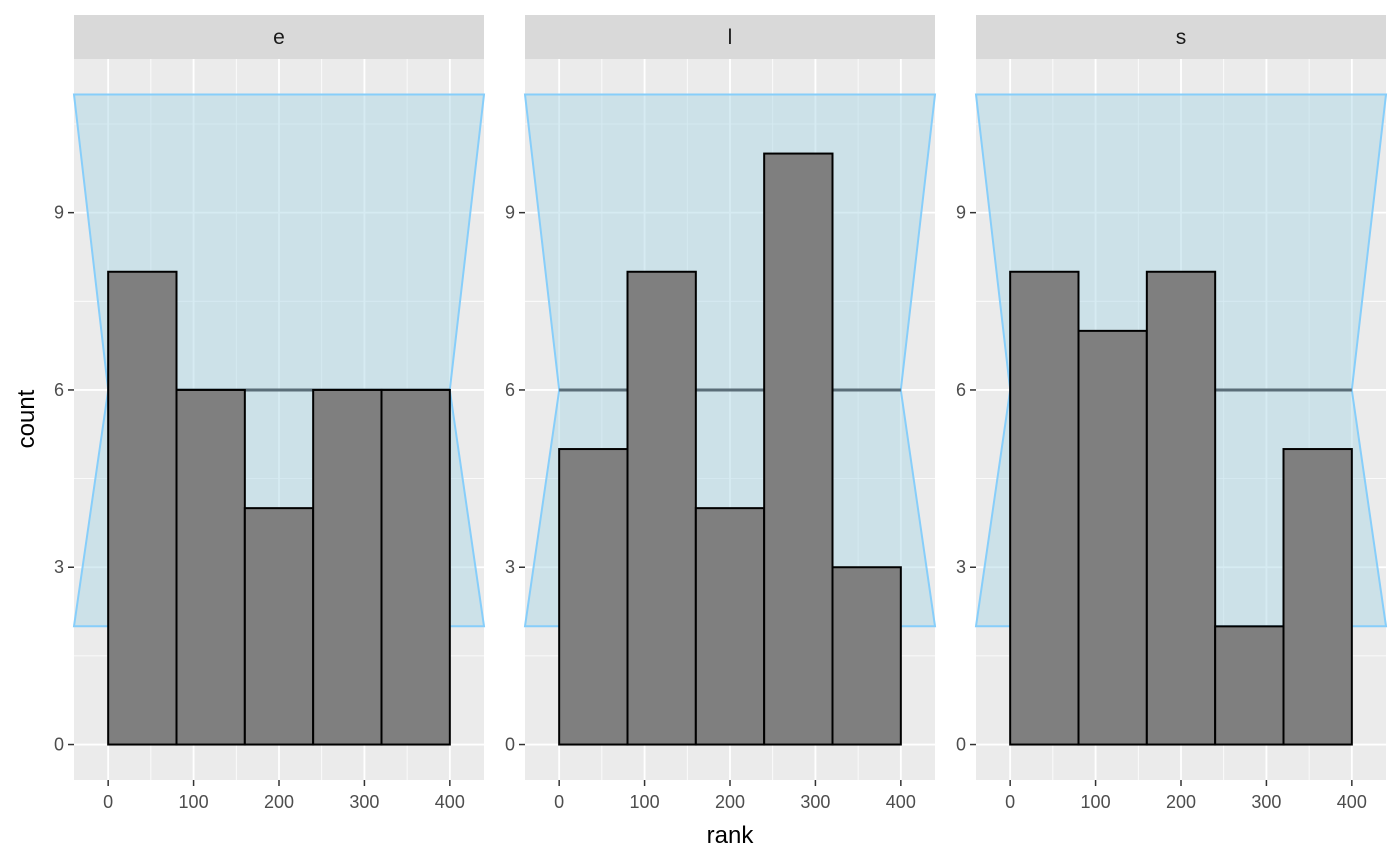 This screenshot has width=1400, height=865. What do you see at coordinates (731, 835) in the screenshot?
I see `x-axis-title: rank` at bounding box center [731, 835].